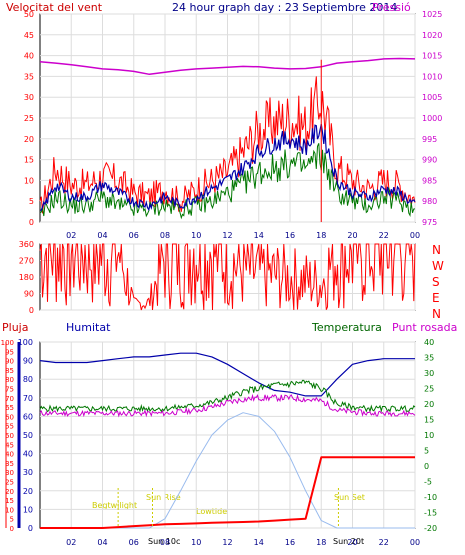 This screenshot has height=555, width=465. What do you see at coordinates (30, 528) in the screenshot?
I see `humidity-tick-label: 0` at bounding box center [30, 528].